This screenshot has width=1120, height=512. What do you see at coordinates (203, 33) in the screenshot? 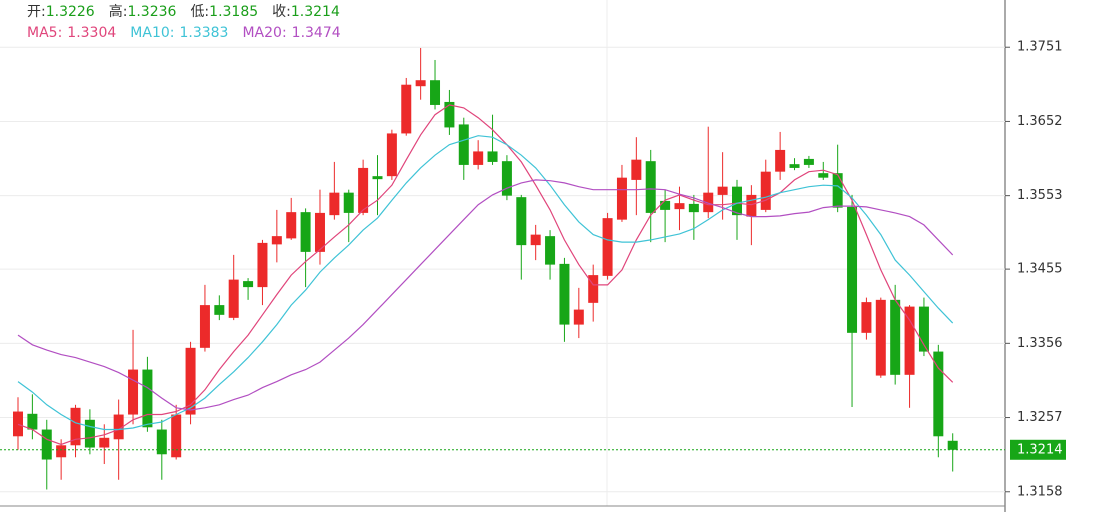
I see `legend-value: 1.3383` at bounding box center [203, 33].